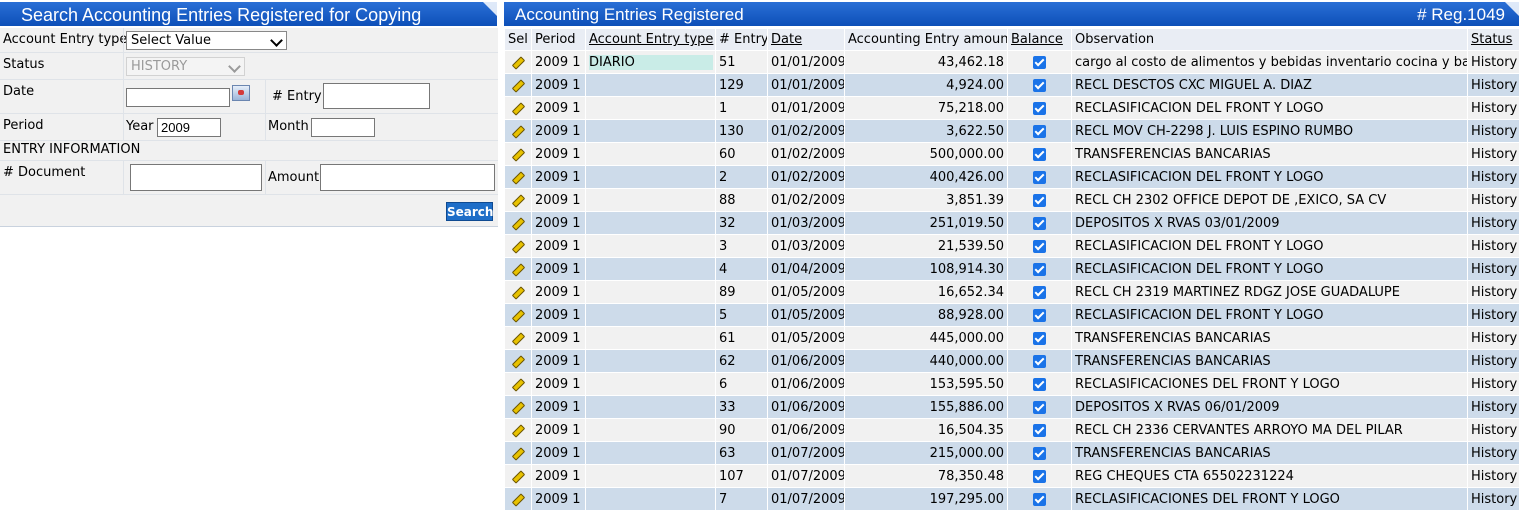  I want to click on month-input, so click(343, 127).